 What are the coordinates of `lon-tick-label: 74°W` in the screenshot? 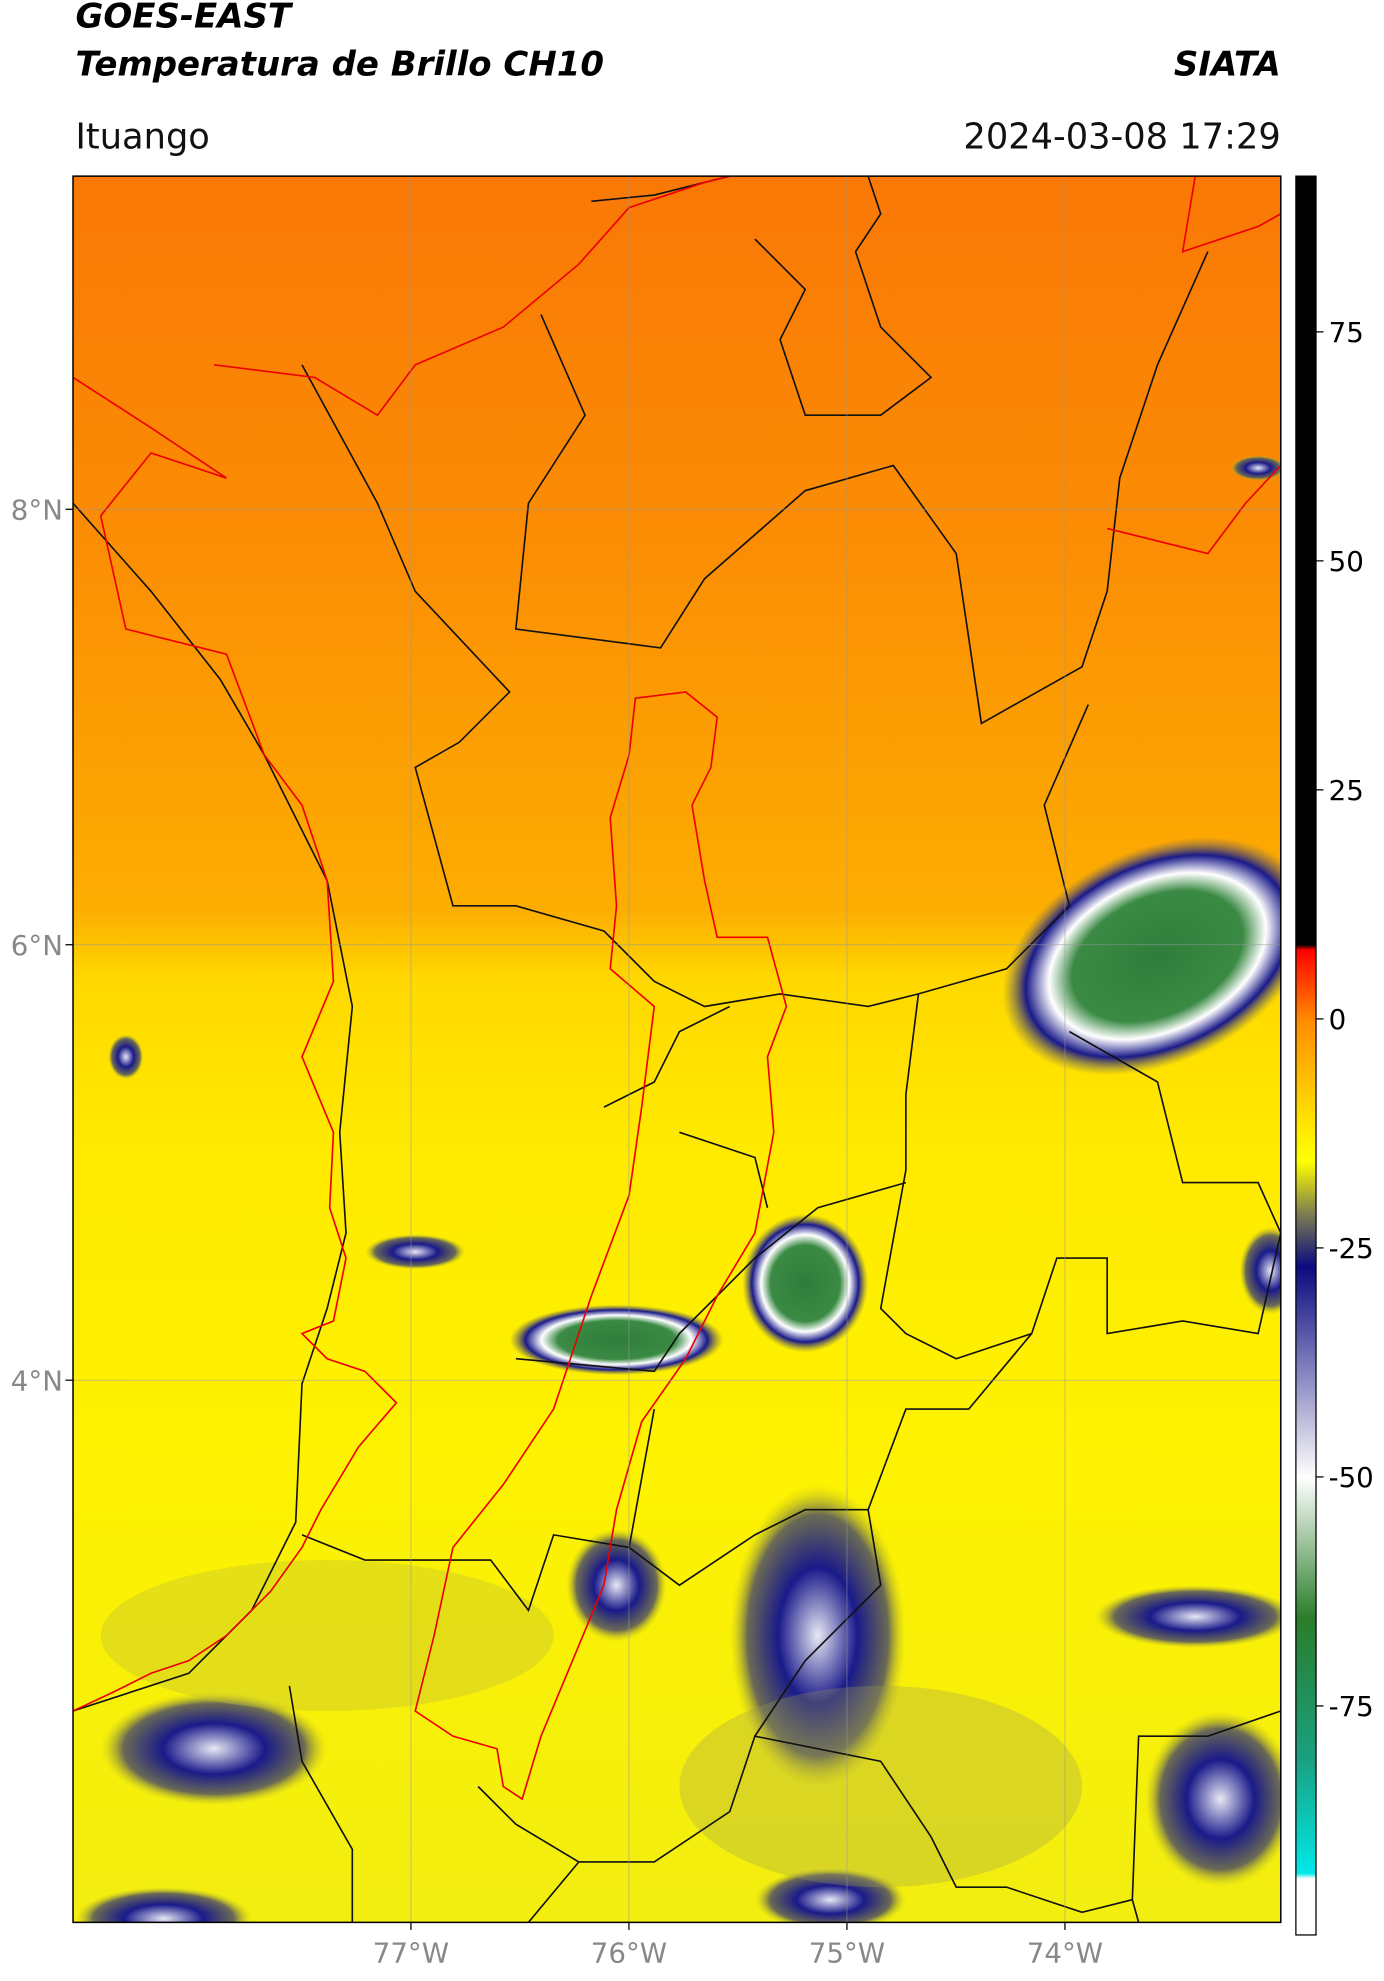 It's located at (1065, 1953).